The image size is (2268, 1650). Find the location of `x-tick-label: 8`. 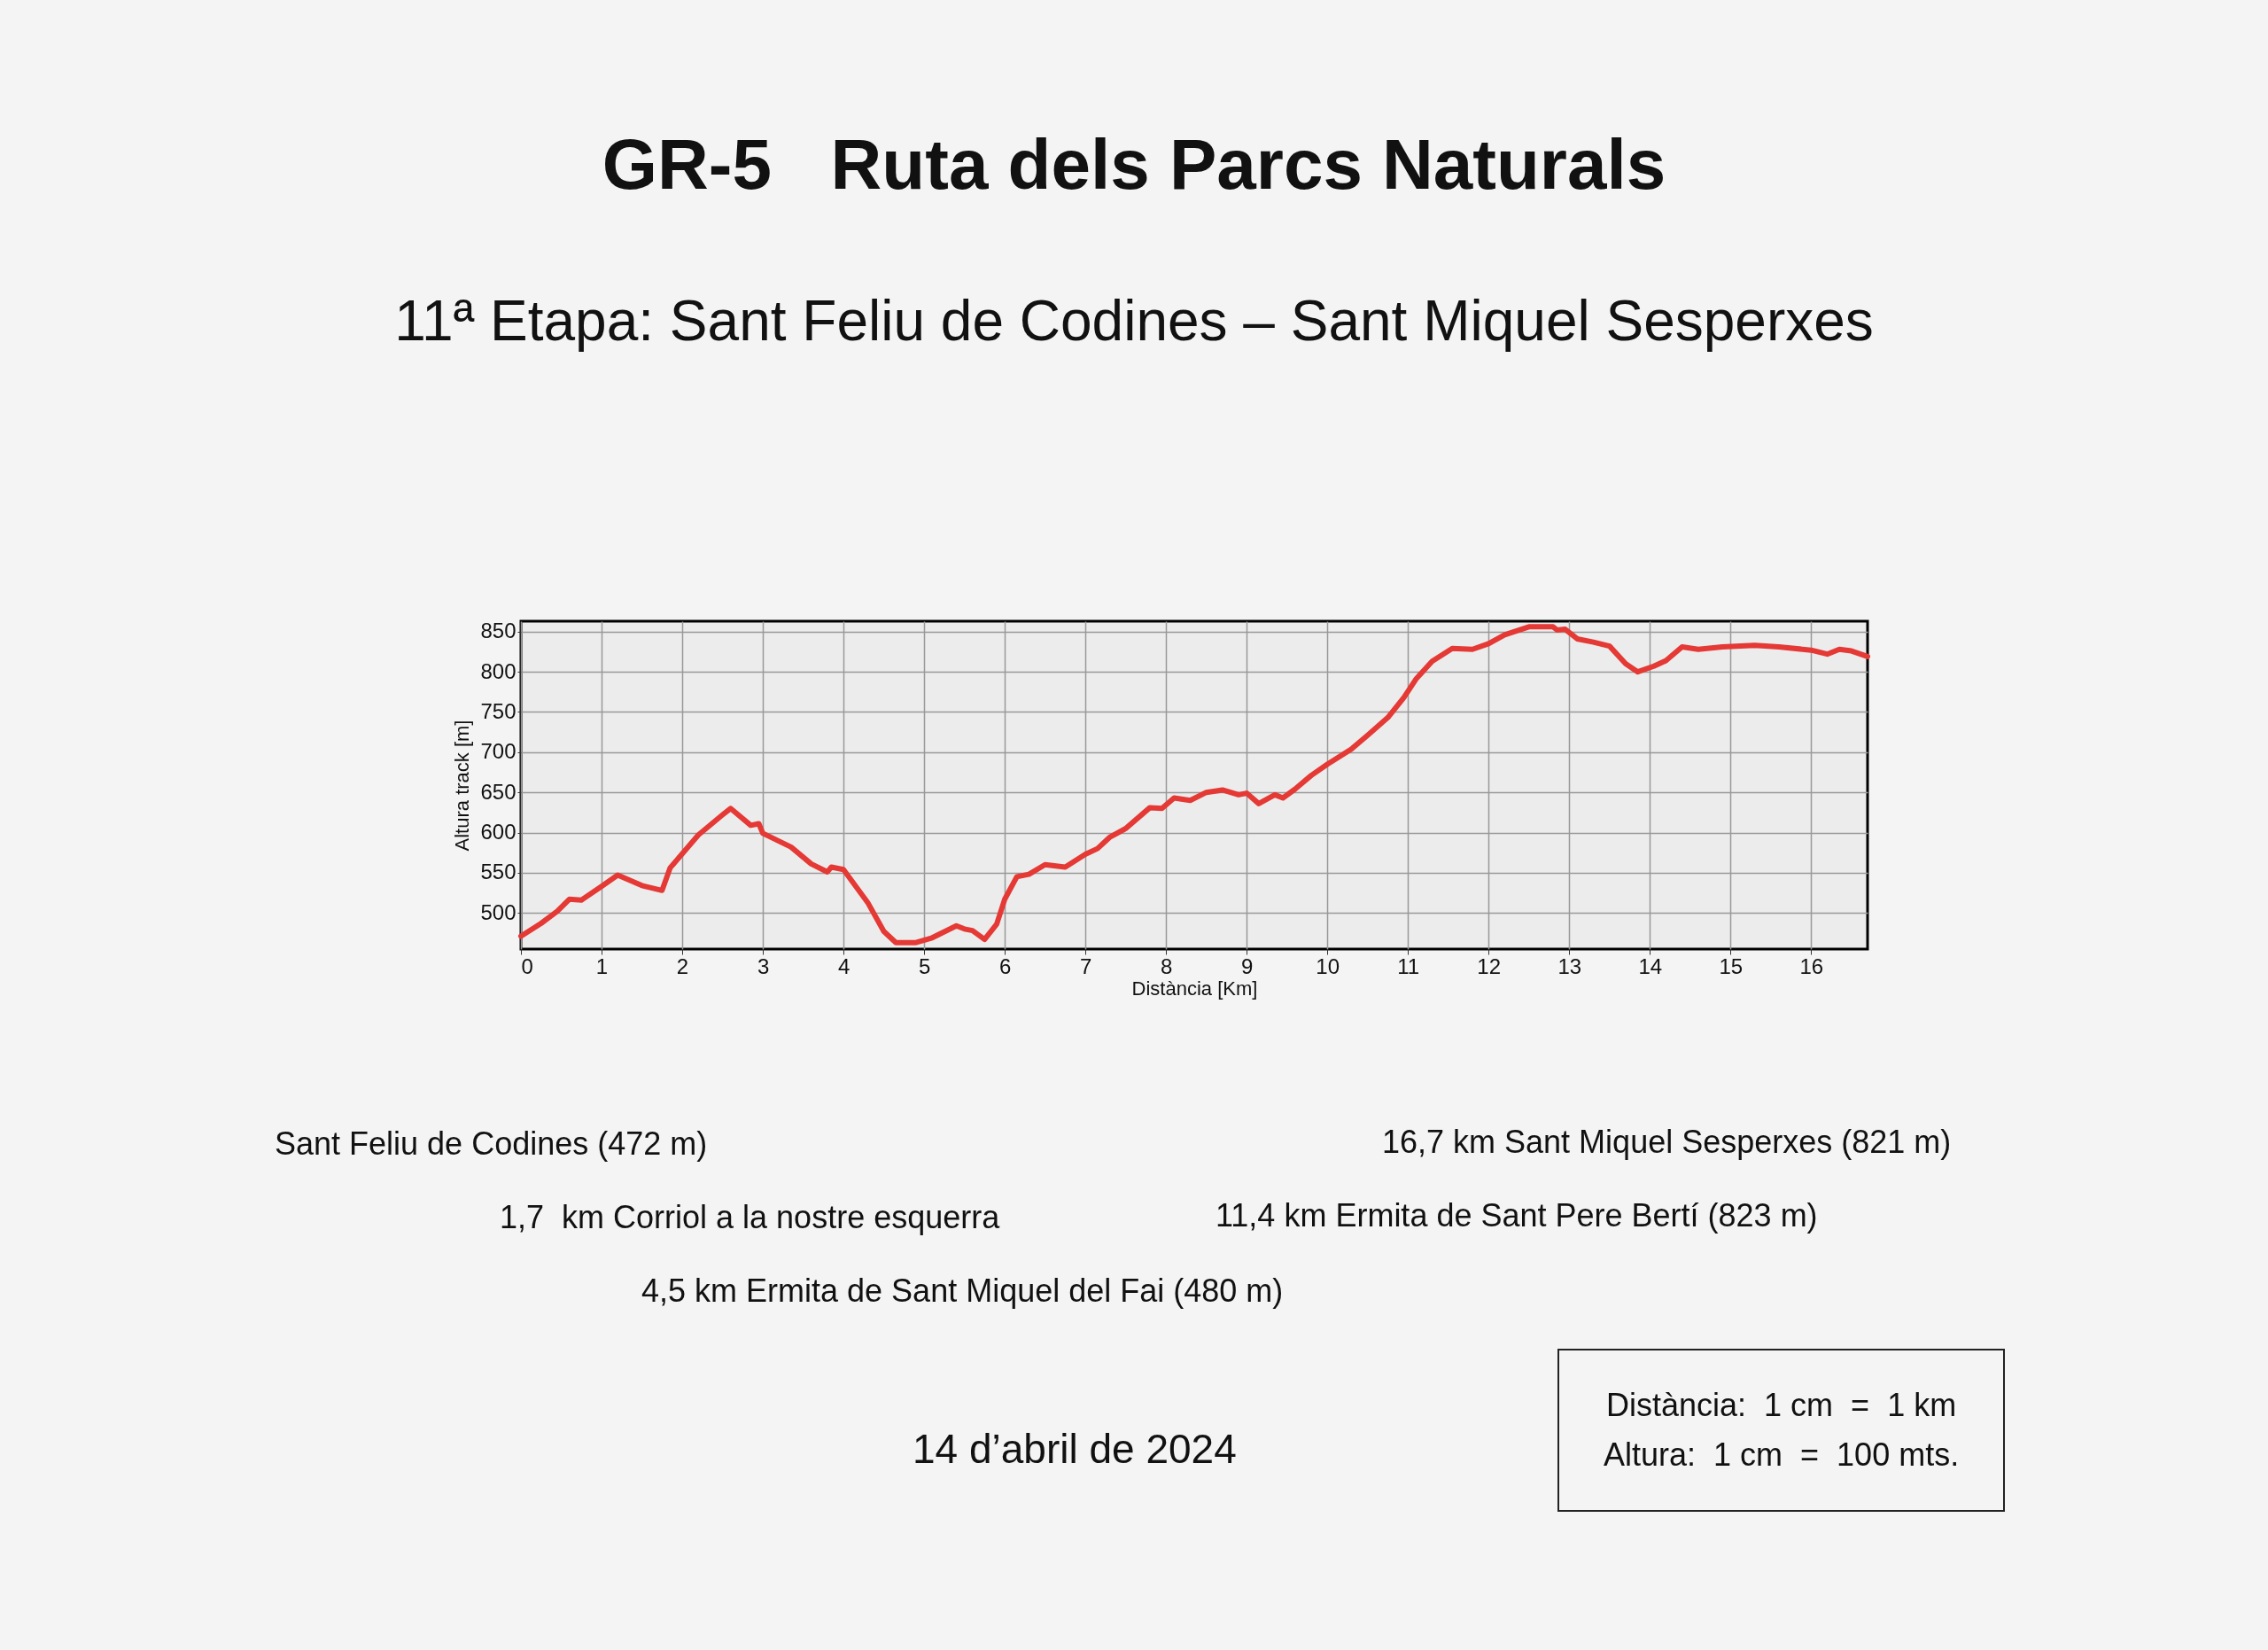

x-tick-label: 8 is located at coordinates (1166, 965).